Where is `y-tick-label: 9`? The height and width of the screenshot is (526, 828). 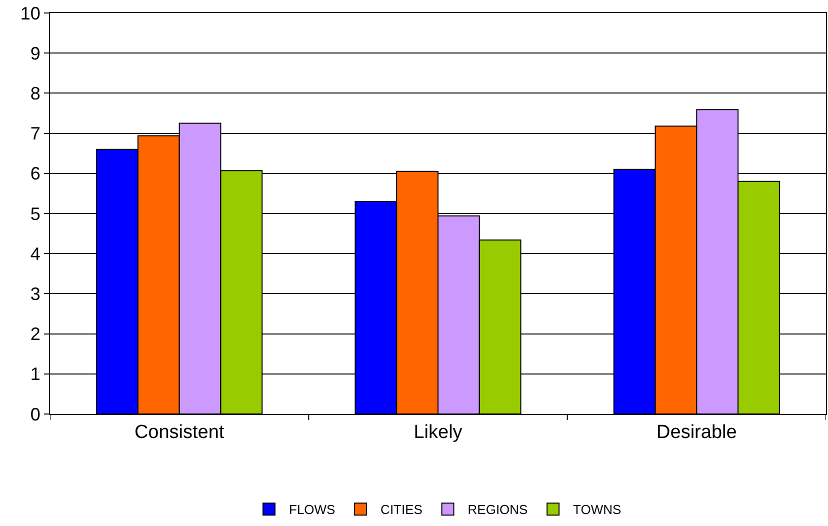 y-tick-label: 9 is located at coordinates (35, 53).